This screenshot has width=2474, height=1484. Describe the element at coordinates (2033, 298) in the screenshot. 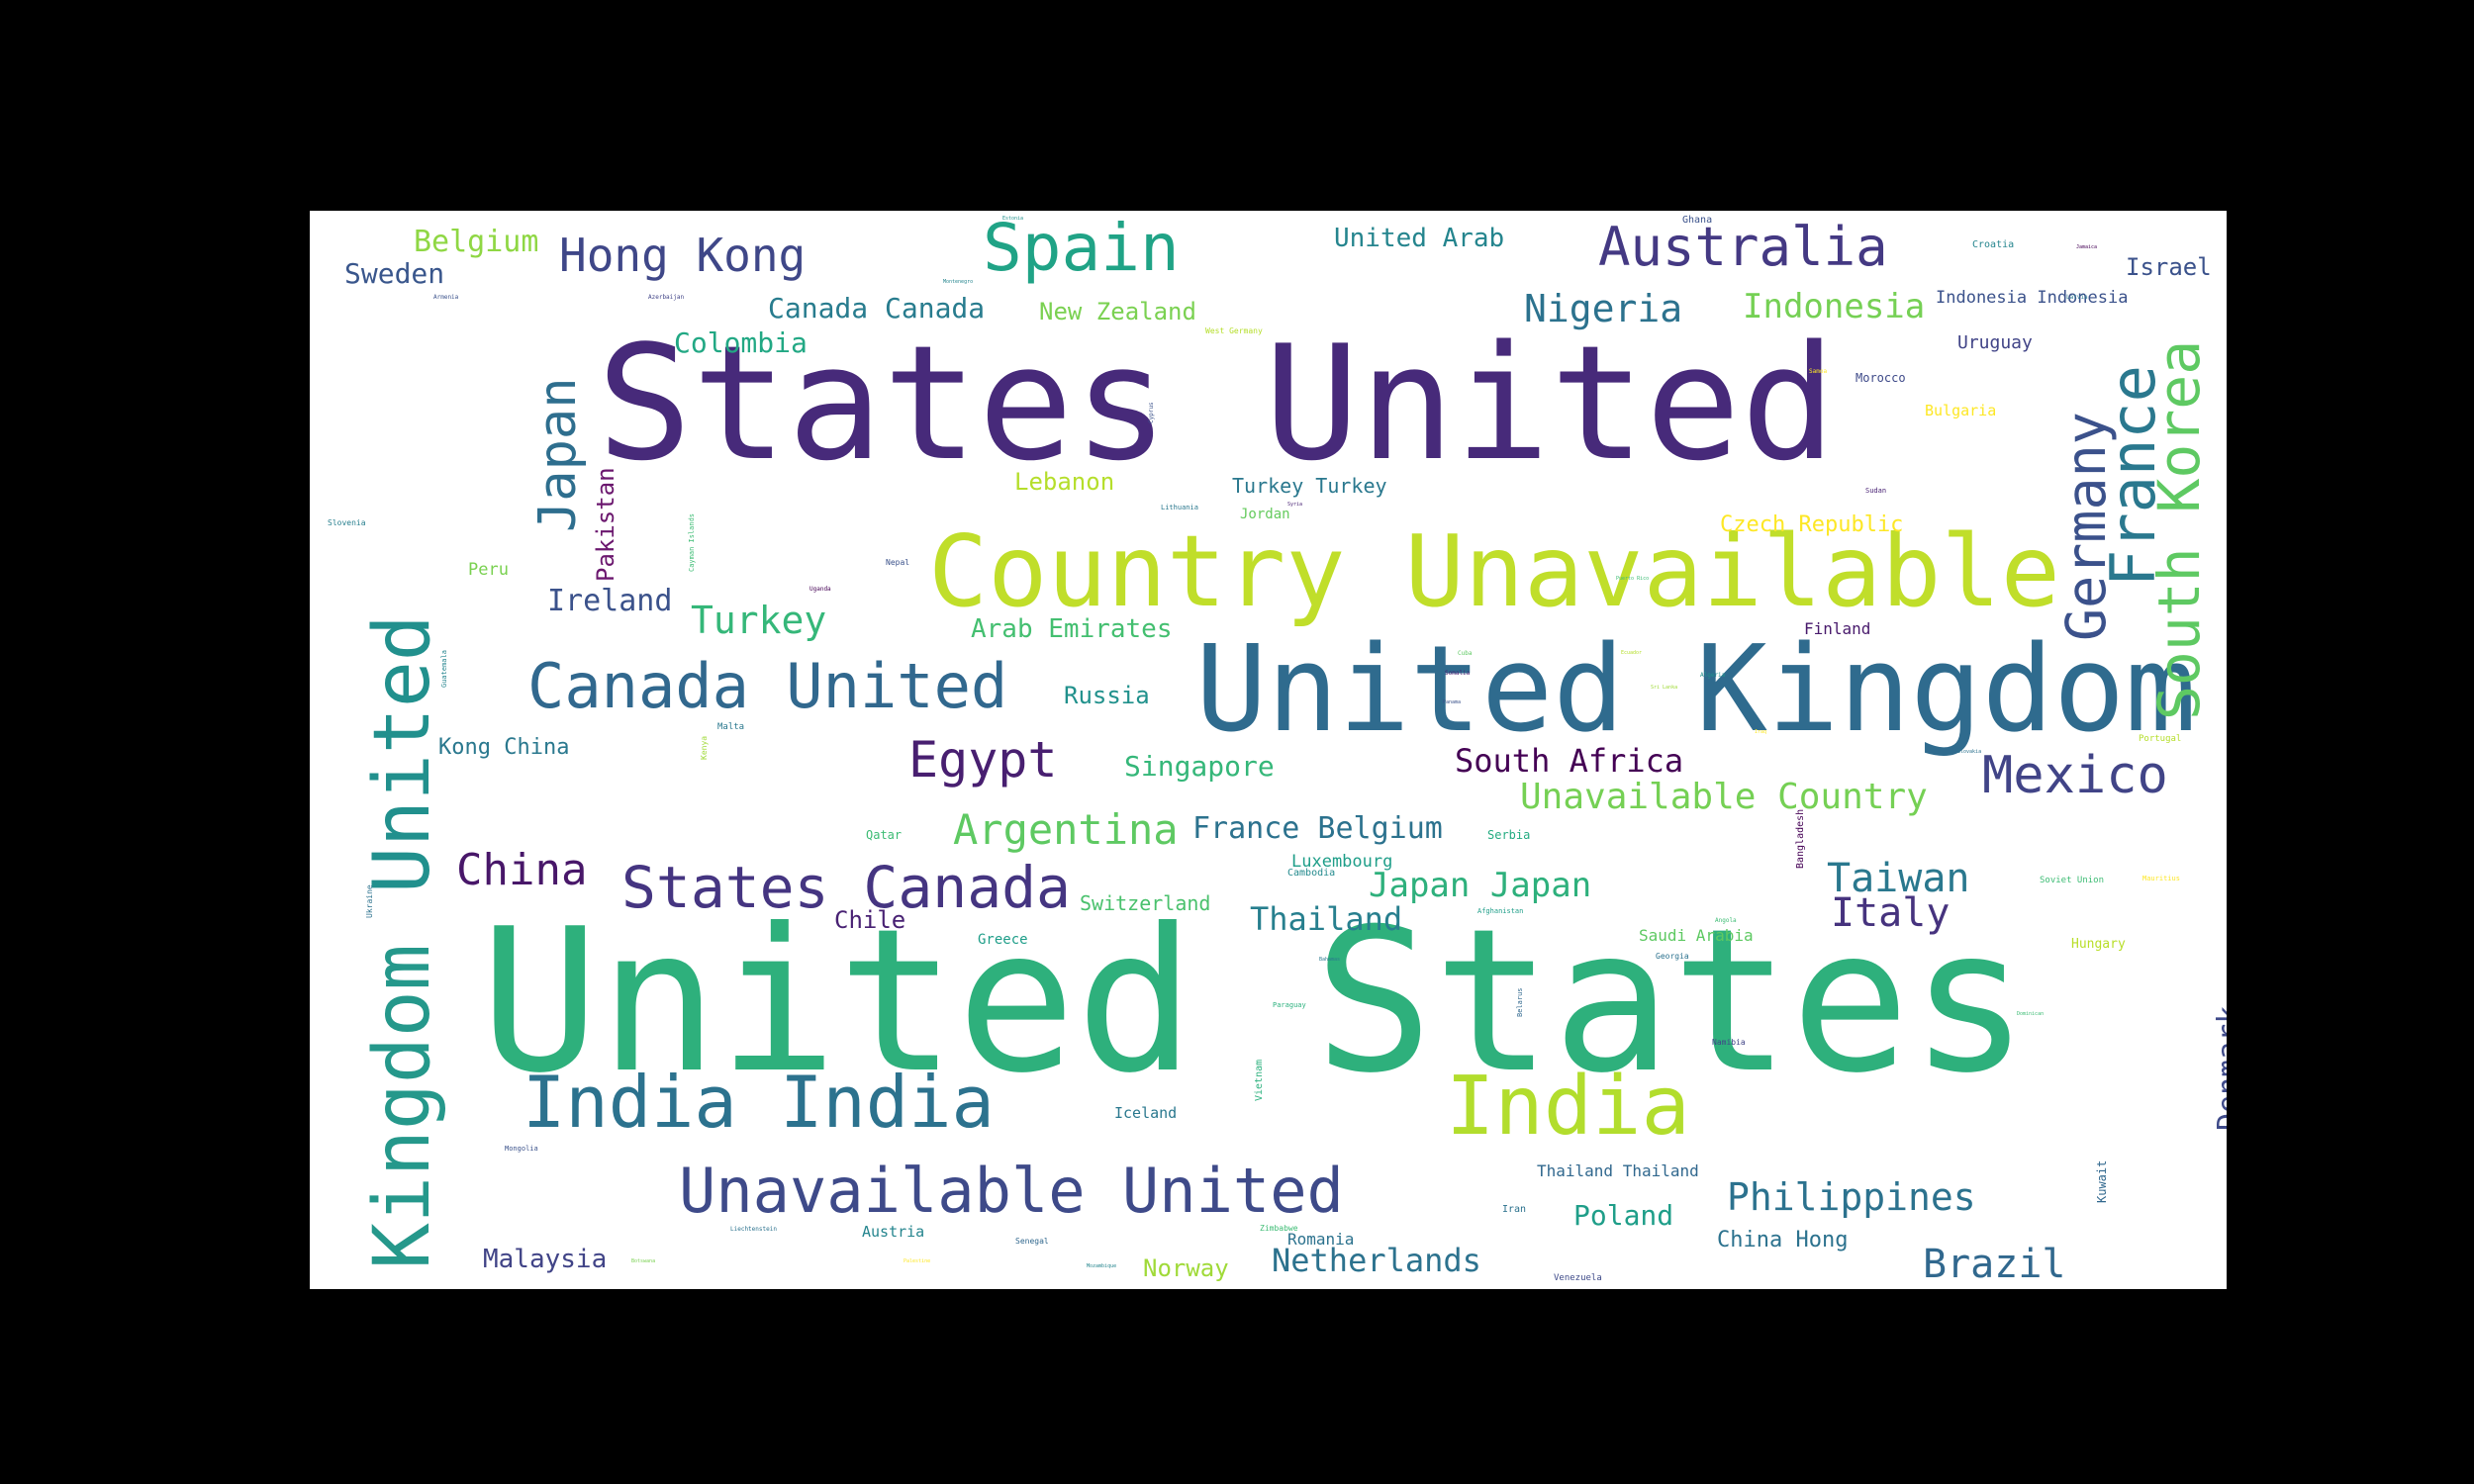

I see `word-cloud-word: Indonesia Indonesia` at that location.